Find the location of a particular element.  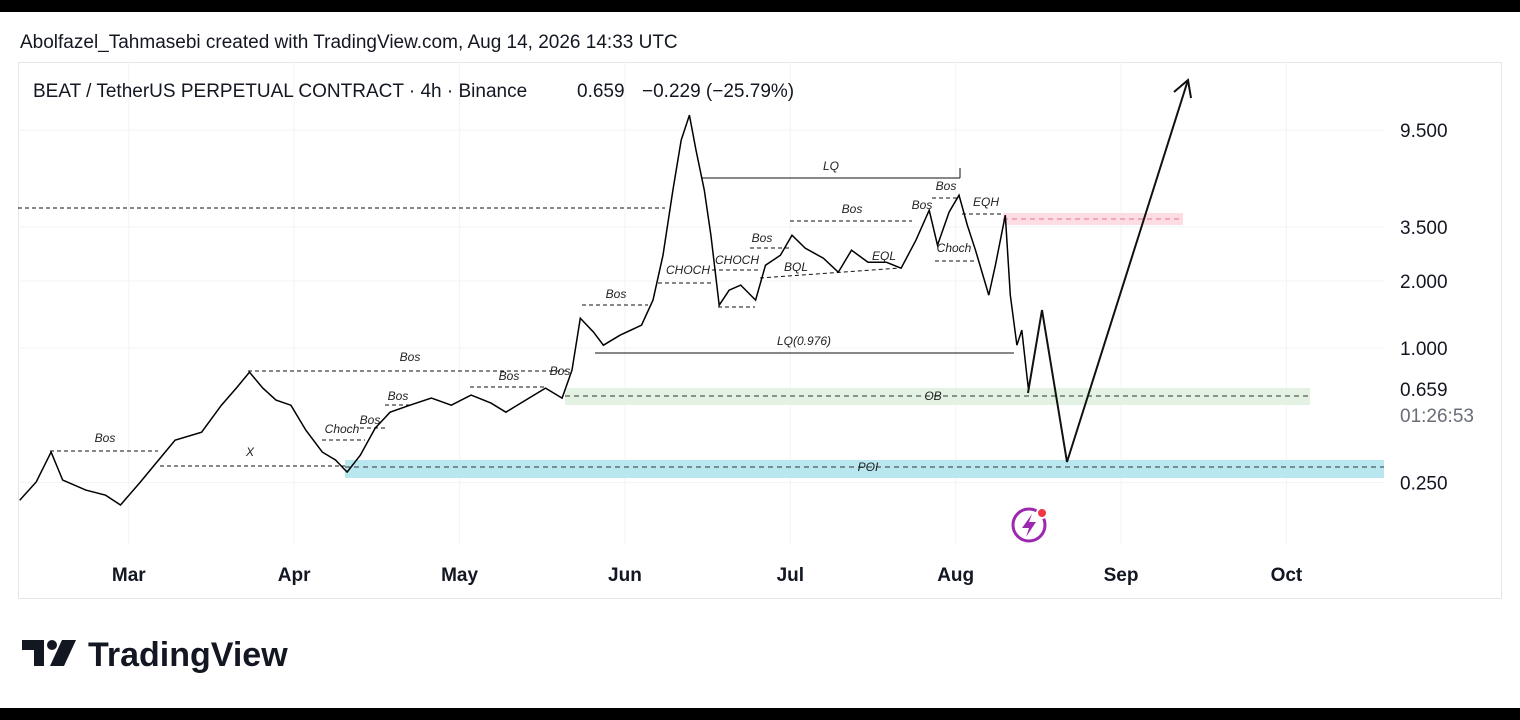

x-tick-label: Aug is located at coordinates (955, 575).